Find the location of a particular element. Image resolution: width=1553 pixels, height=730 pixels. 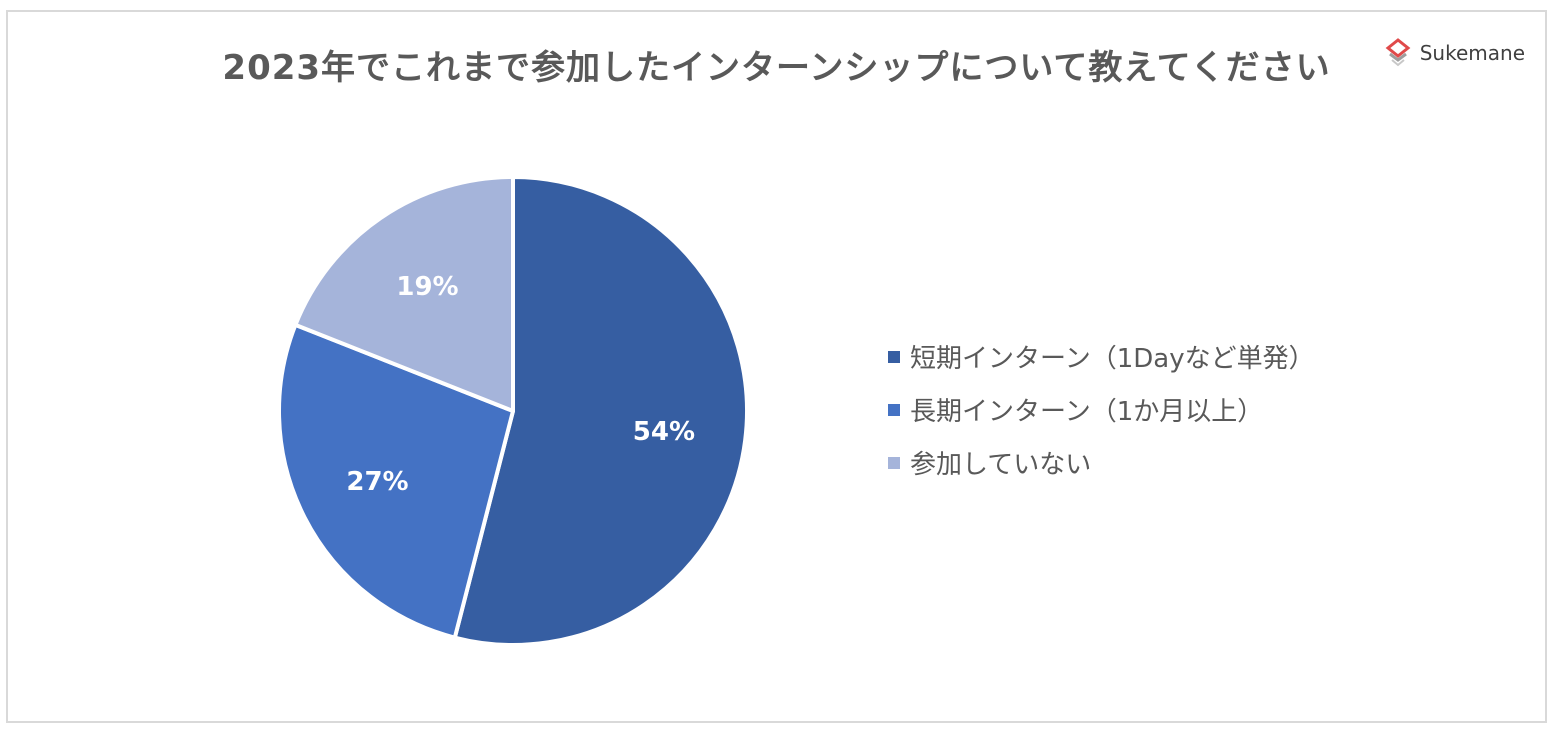

brand-logo: Sukemane is located at coordinates (1454, 53).